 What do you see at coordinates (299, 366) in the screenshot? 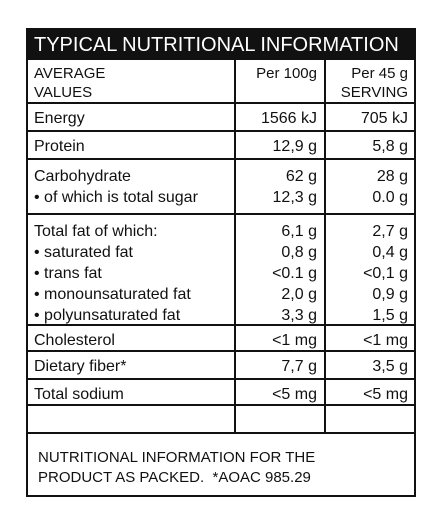
I see `cell-text: 7,7 g` at bounding box center [299, 366].